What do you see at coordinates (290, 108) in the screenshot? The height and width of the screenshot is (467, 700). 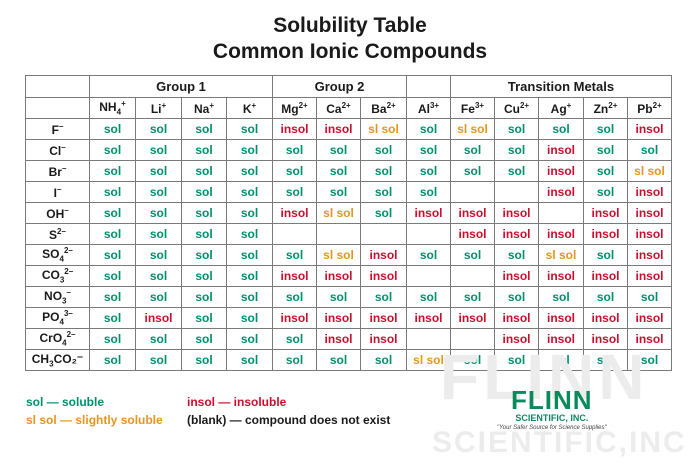 I see `cation-base: Mg` at bounding box center [290, 108].